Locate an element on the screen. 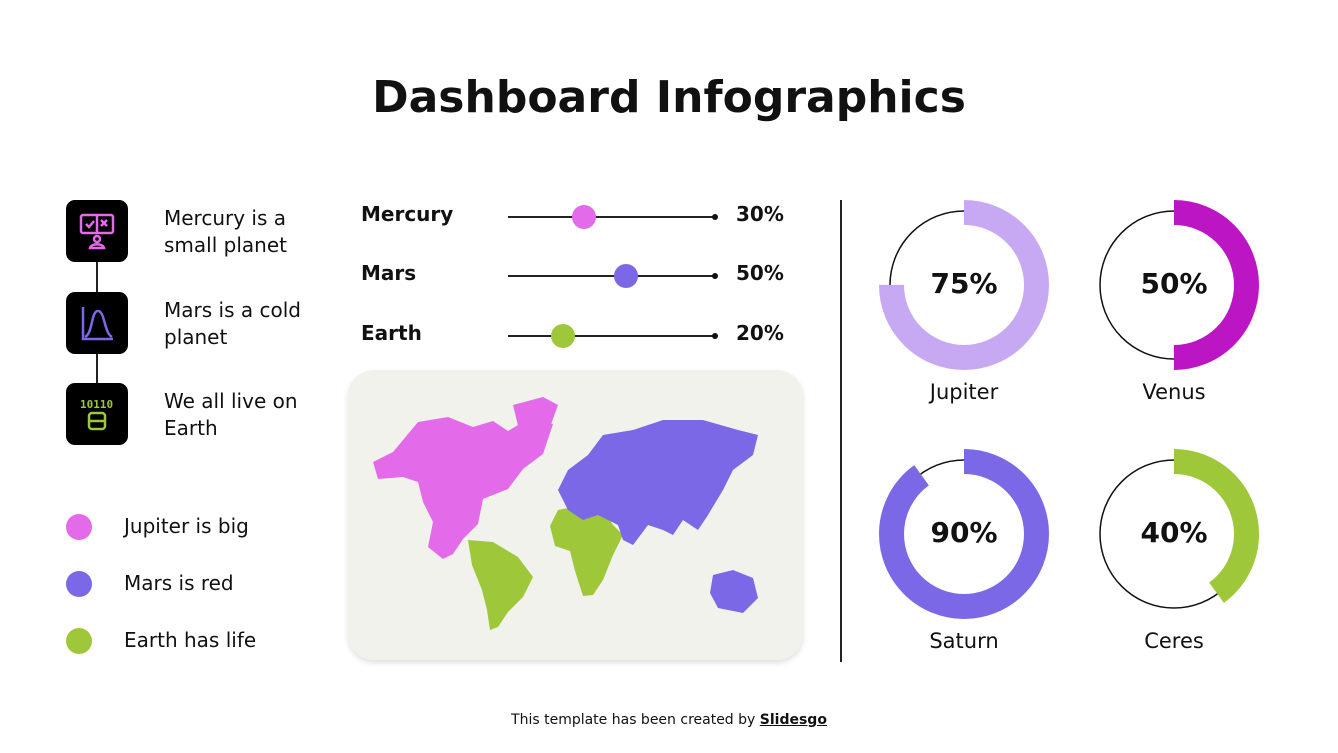 This screenshot has height=753, width=1338. donut-chart-ceres is located at coordinates (1174, 534).